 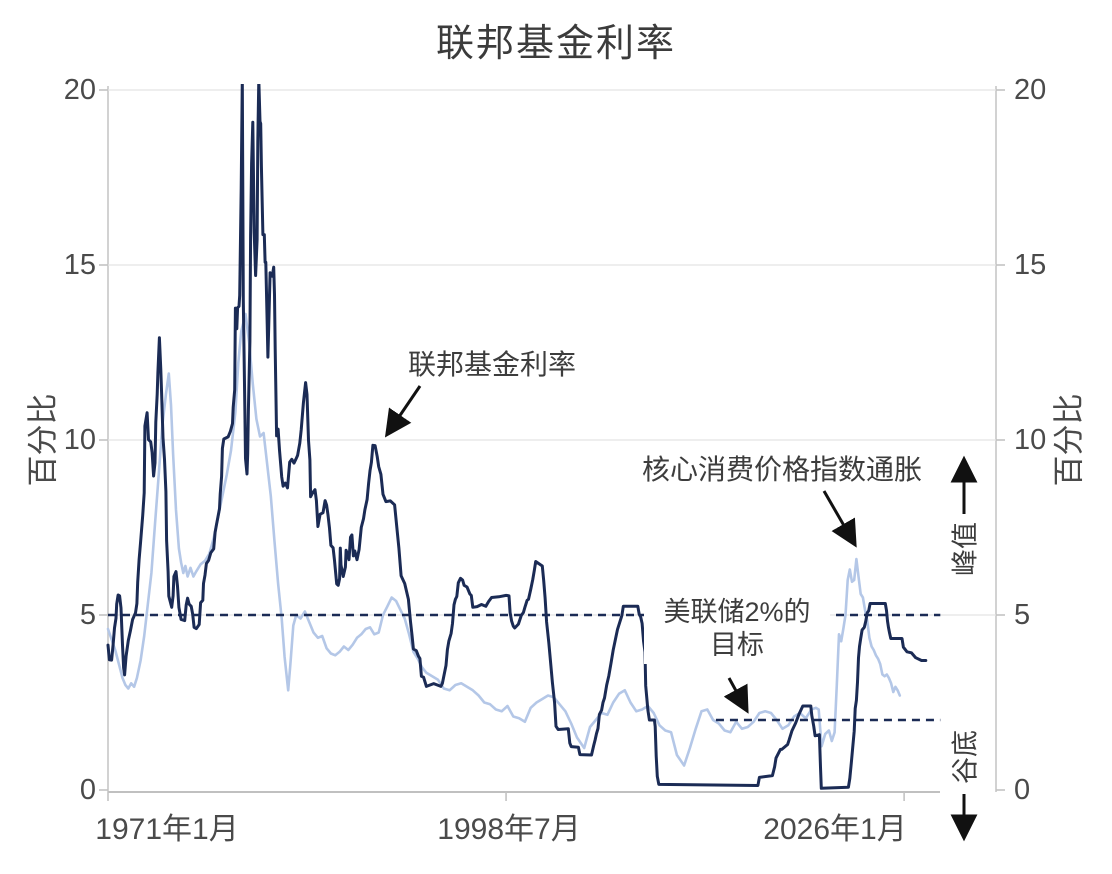 What do you see at coordinates (965, 549) in the screenshot?
I see `peak-label: 峰值` at bounding box center [965, 549].